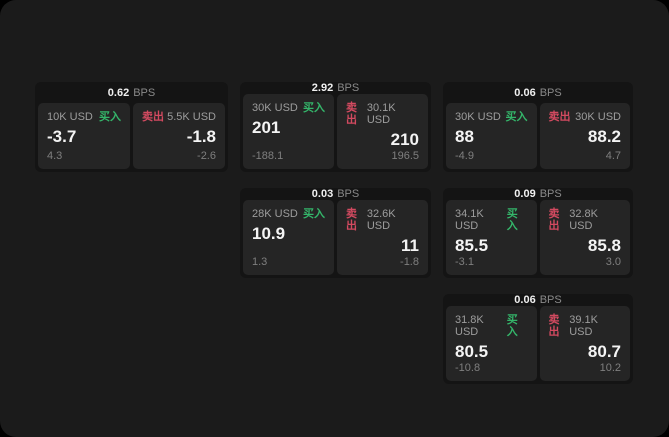  I want to click on buy-panel: 30K USD 买入 201 -188.1, so click(288, 131).